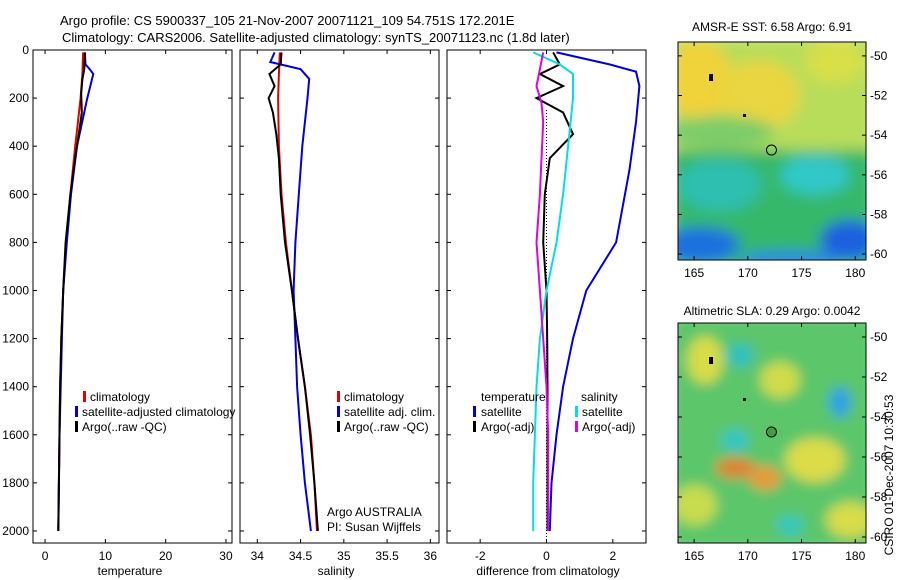 The height and width of the screenshot is (580, 900). I want to click on sla-map-ticks: 165 170 175 180 -50 -52 -54 -56 -58 -60, so click(783, 443).